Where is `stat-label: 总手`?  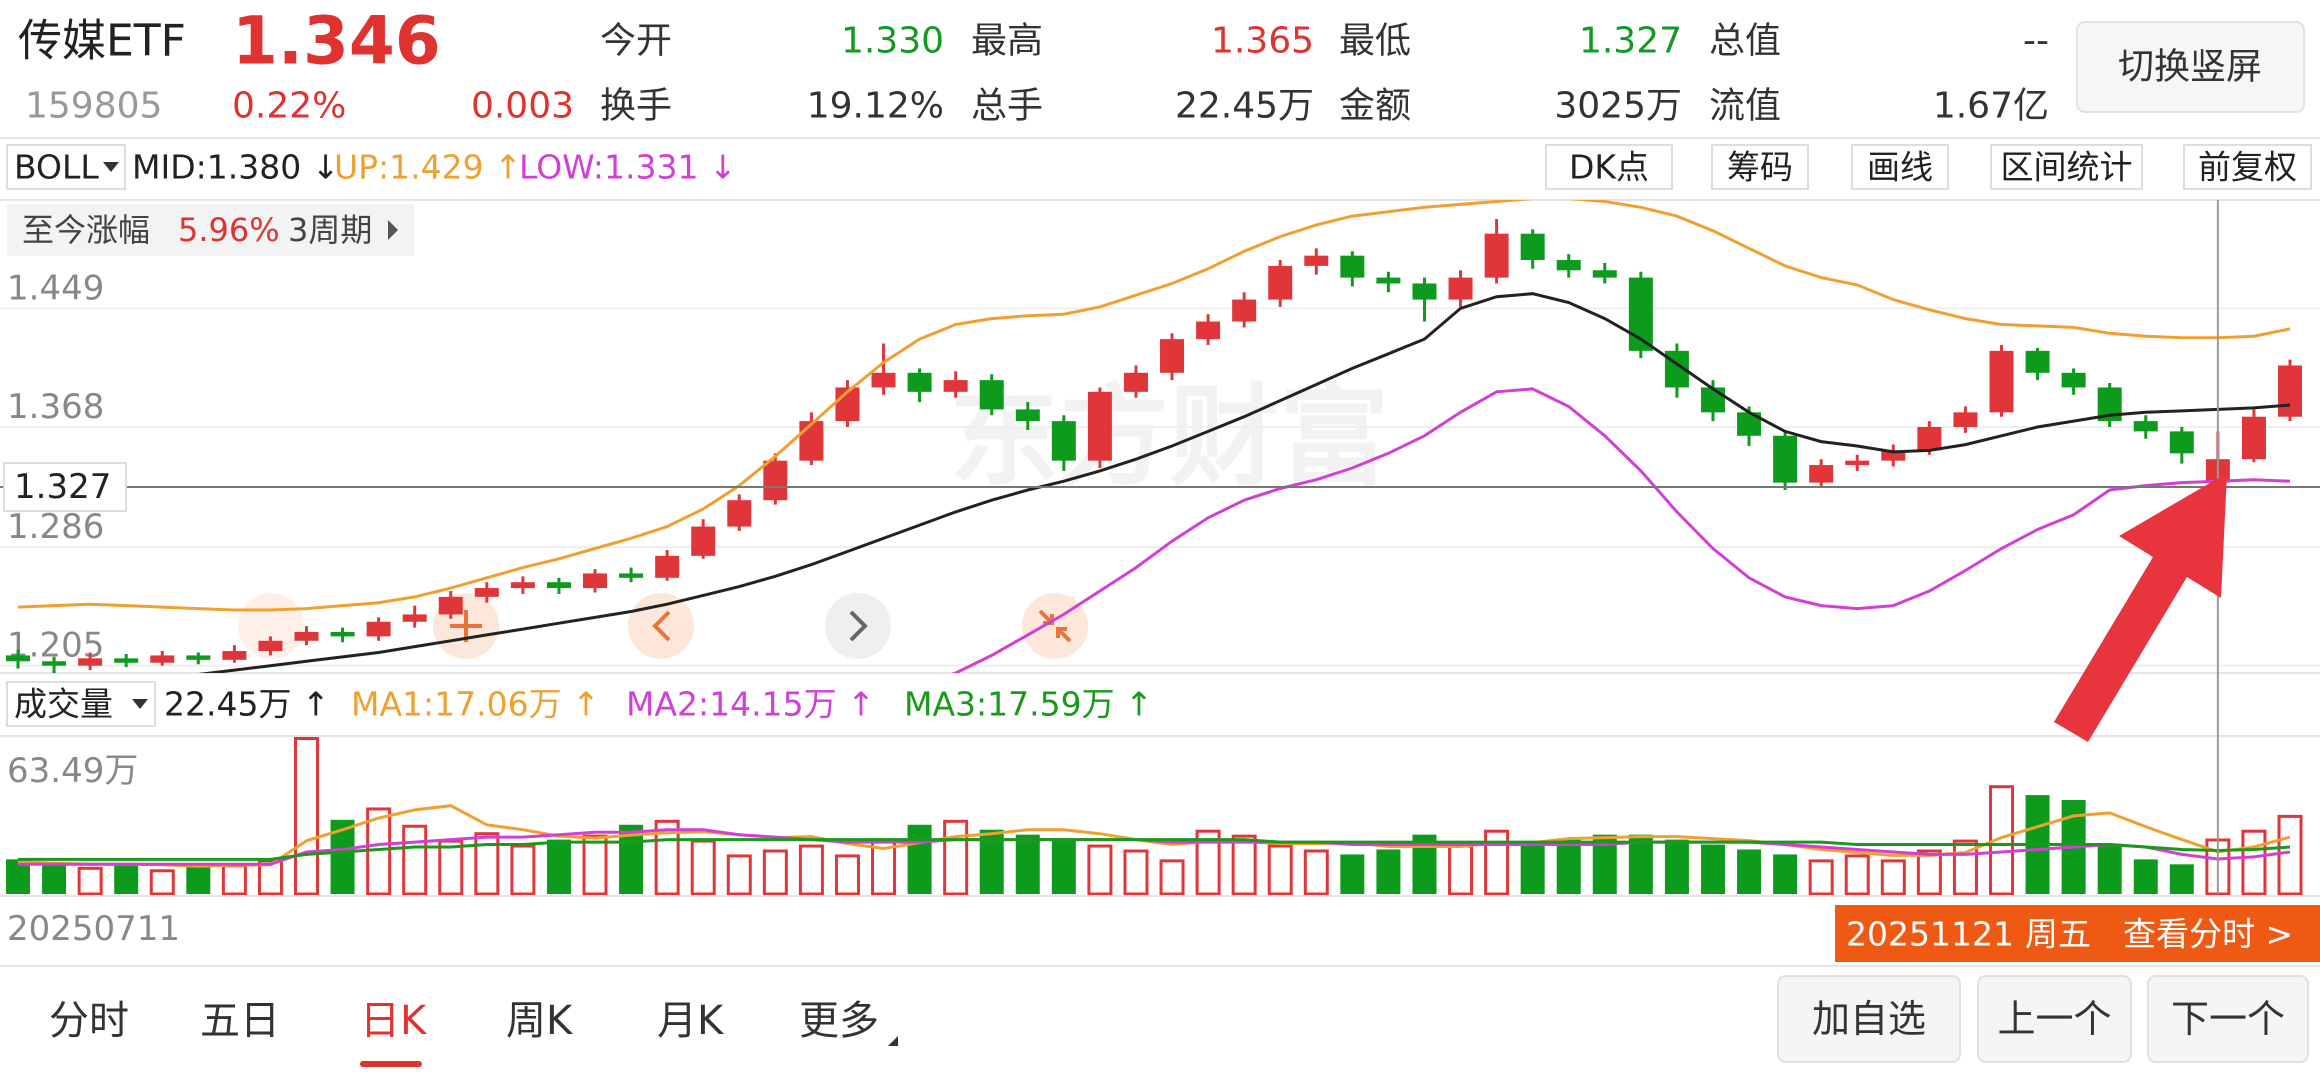
stat-label: 总手 is located at coordinates (1007, 106).